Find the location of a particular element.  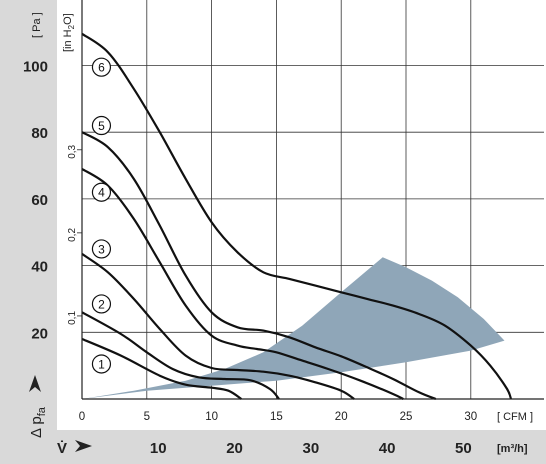

pa-tick-label: 60 is located at coordinates (39, 200).